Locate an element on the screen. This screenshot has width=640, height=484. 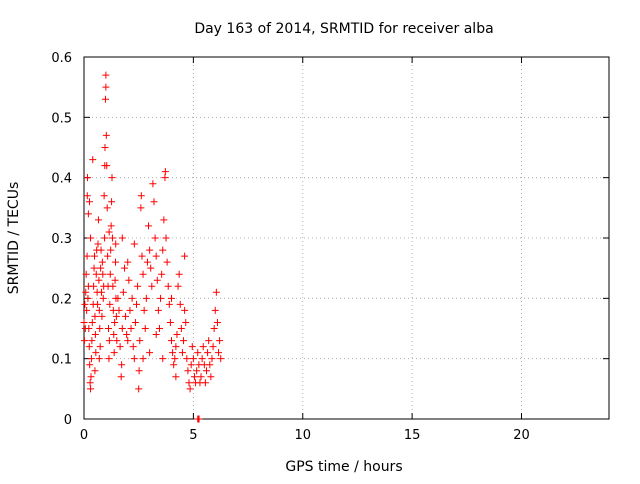
y-tick-label: 0.2 is located at coordinates (61, 299).